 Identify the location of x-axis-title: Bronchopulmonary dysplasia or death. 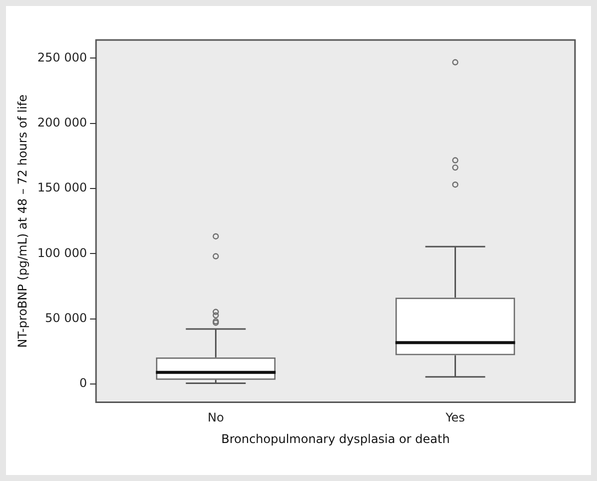
(335, 439).